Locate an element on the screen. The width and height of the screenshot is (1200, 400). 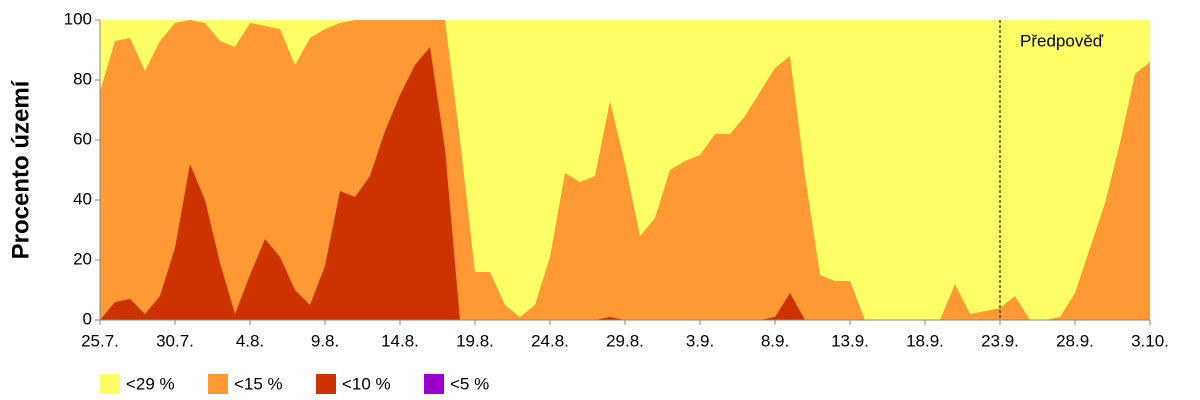
x-tick-label: 9.8. is located at coordinates (325, 340).